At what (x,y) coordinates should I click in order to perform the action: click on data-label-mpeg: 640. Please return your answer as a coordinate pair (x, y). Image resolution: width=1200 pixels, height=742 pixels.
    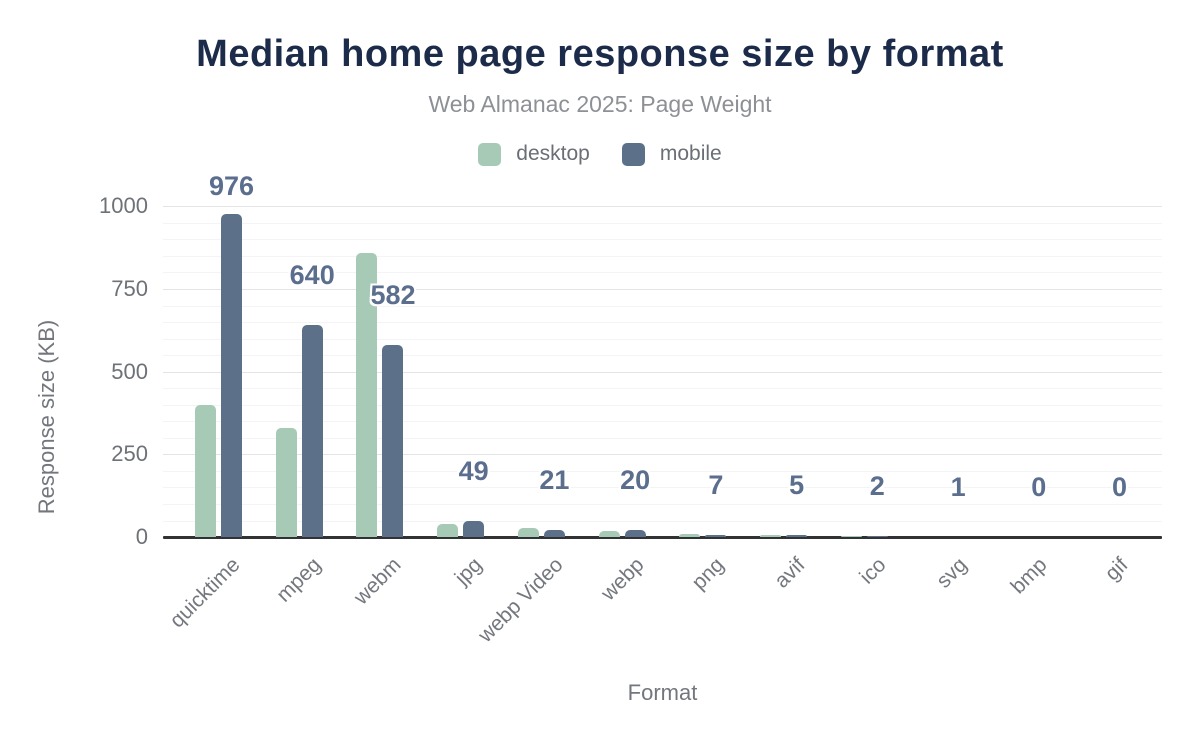
    Looking at the image, I should click on (312, 275).